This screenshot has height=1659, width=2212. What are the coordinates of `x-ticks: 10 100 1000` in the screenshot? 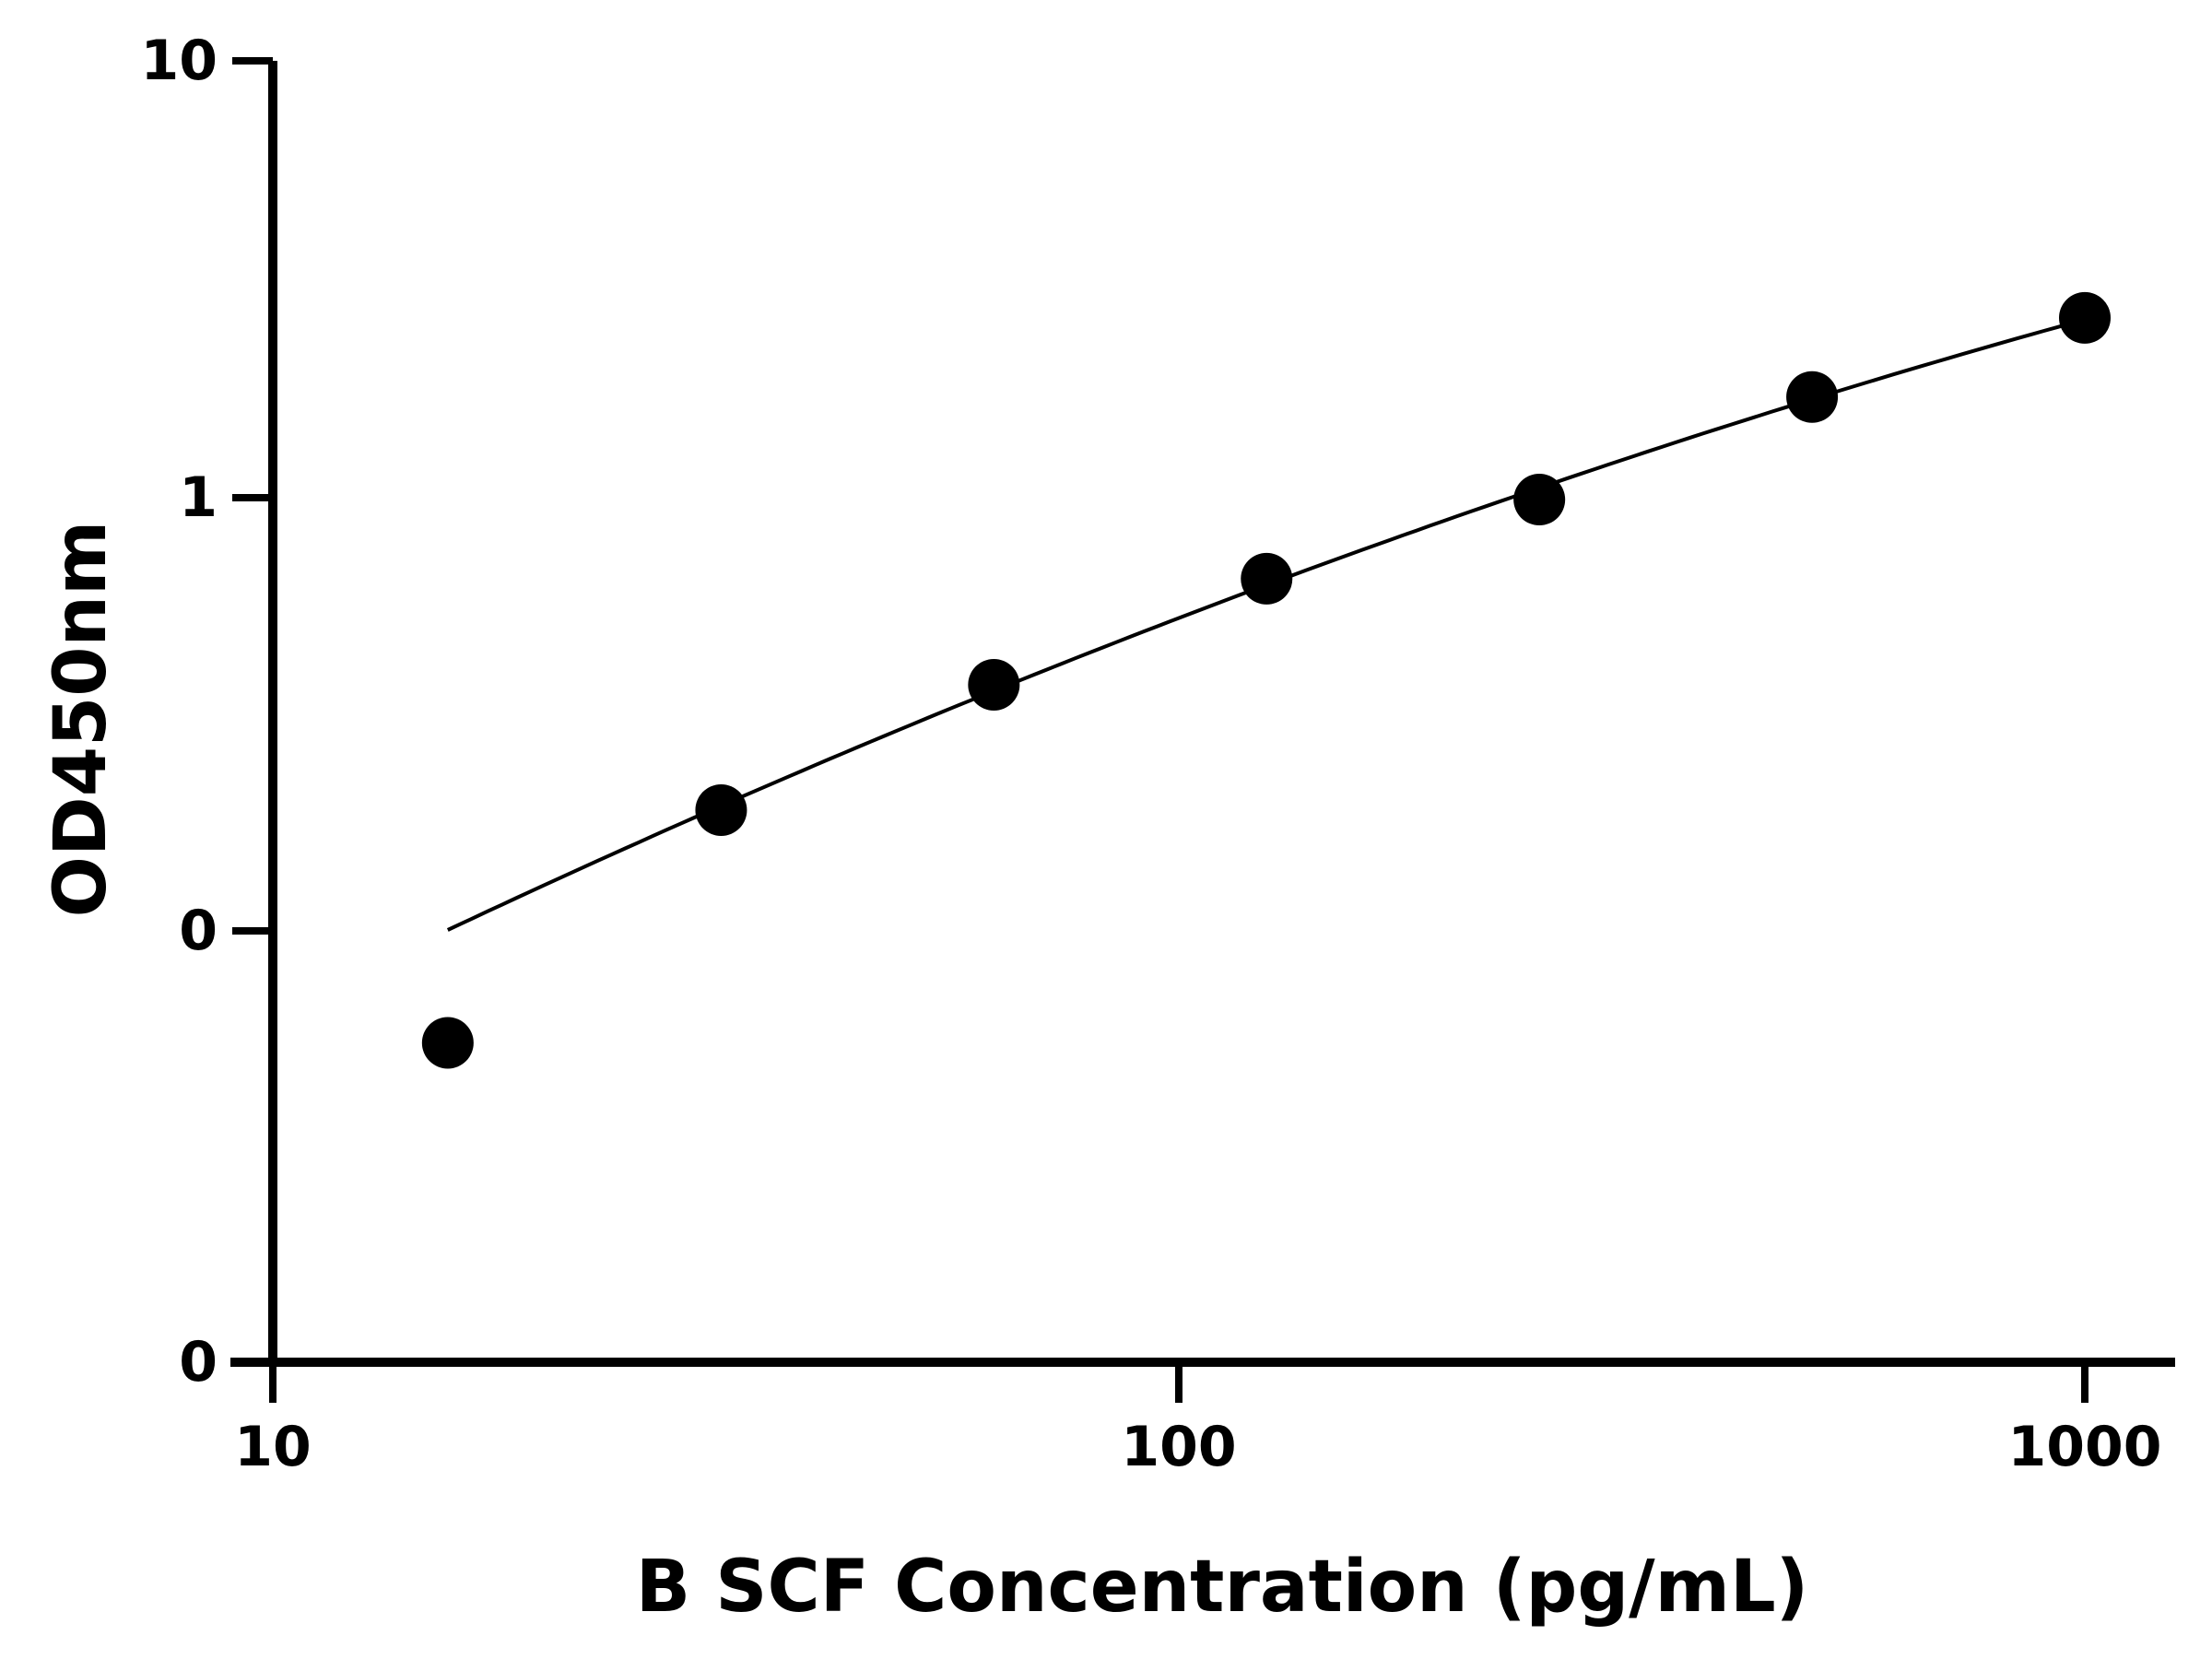 It's located at (1198, 1420).